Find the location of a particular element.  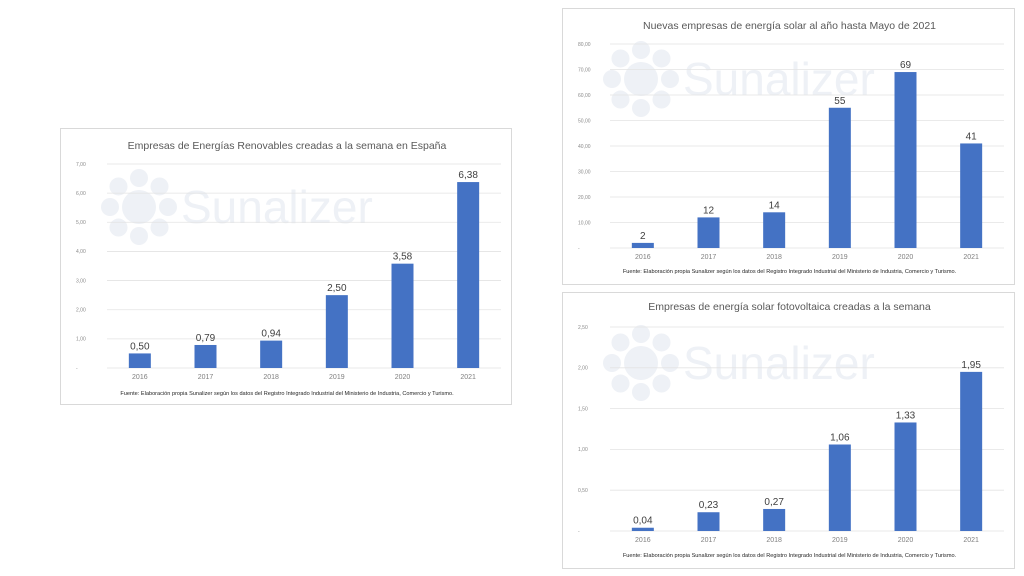

data-label: 0,50 is located at coordinates (140, 346).